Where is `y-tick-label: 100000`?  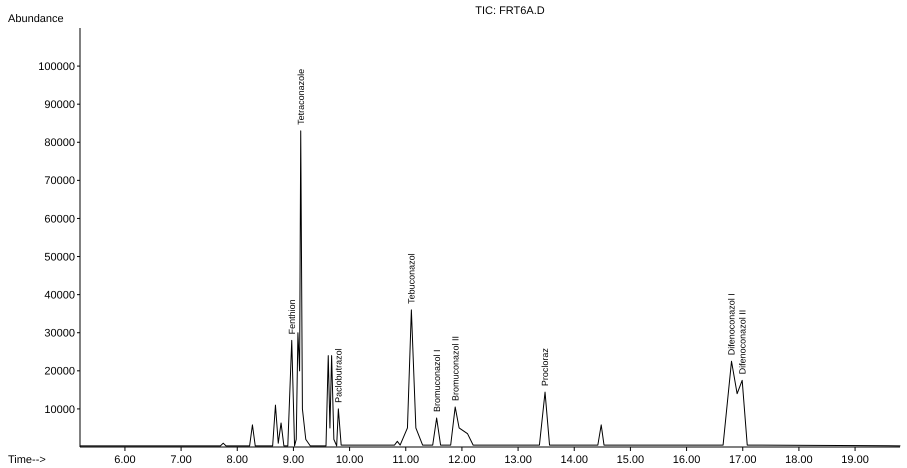 y-tick-label: 100000 is located at coordinates (56, 66).